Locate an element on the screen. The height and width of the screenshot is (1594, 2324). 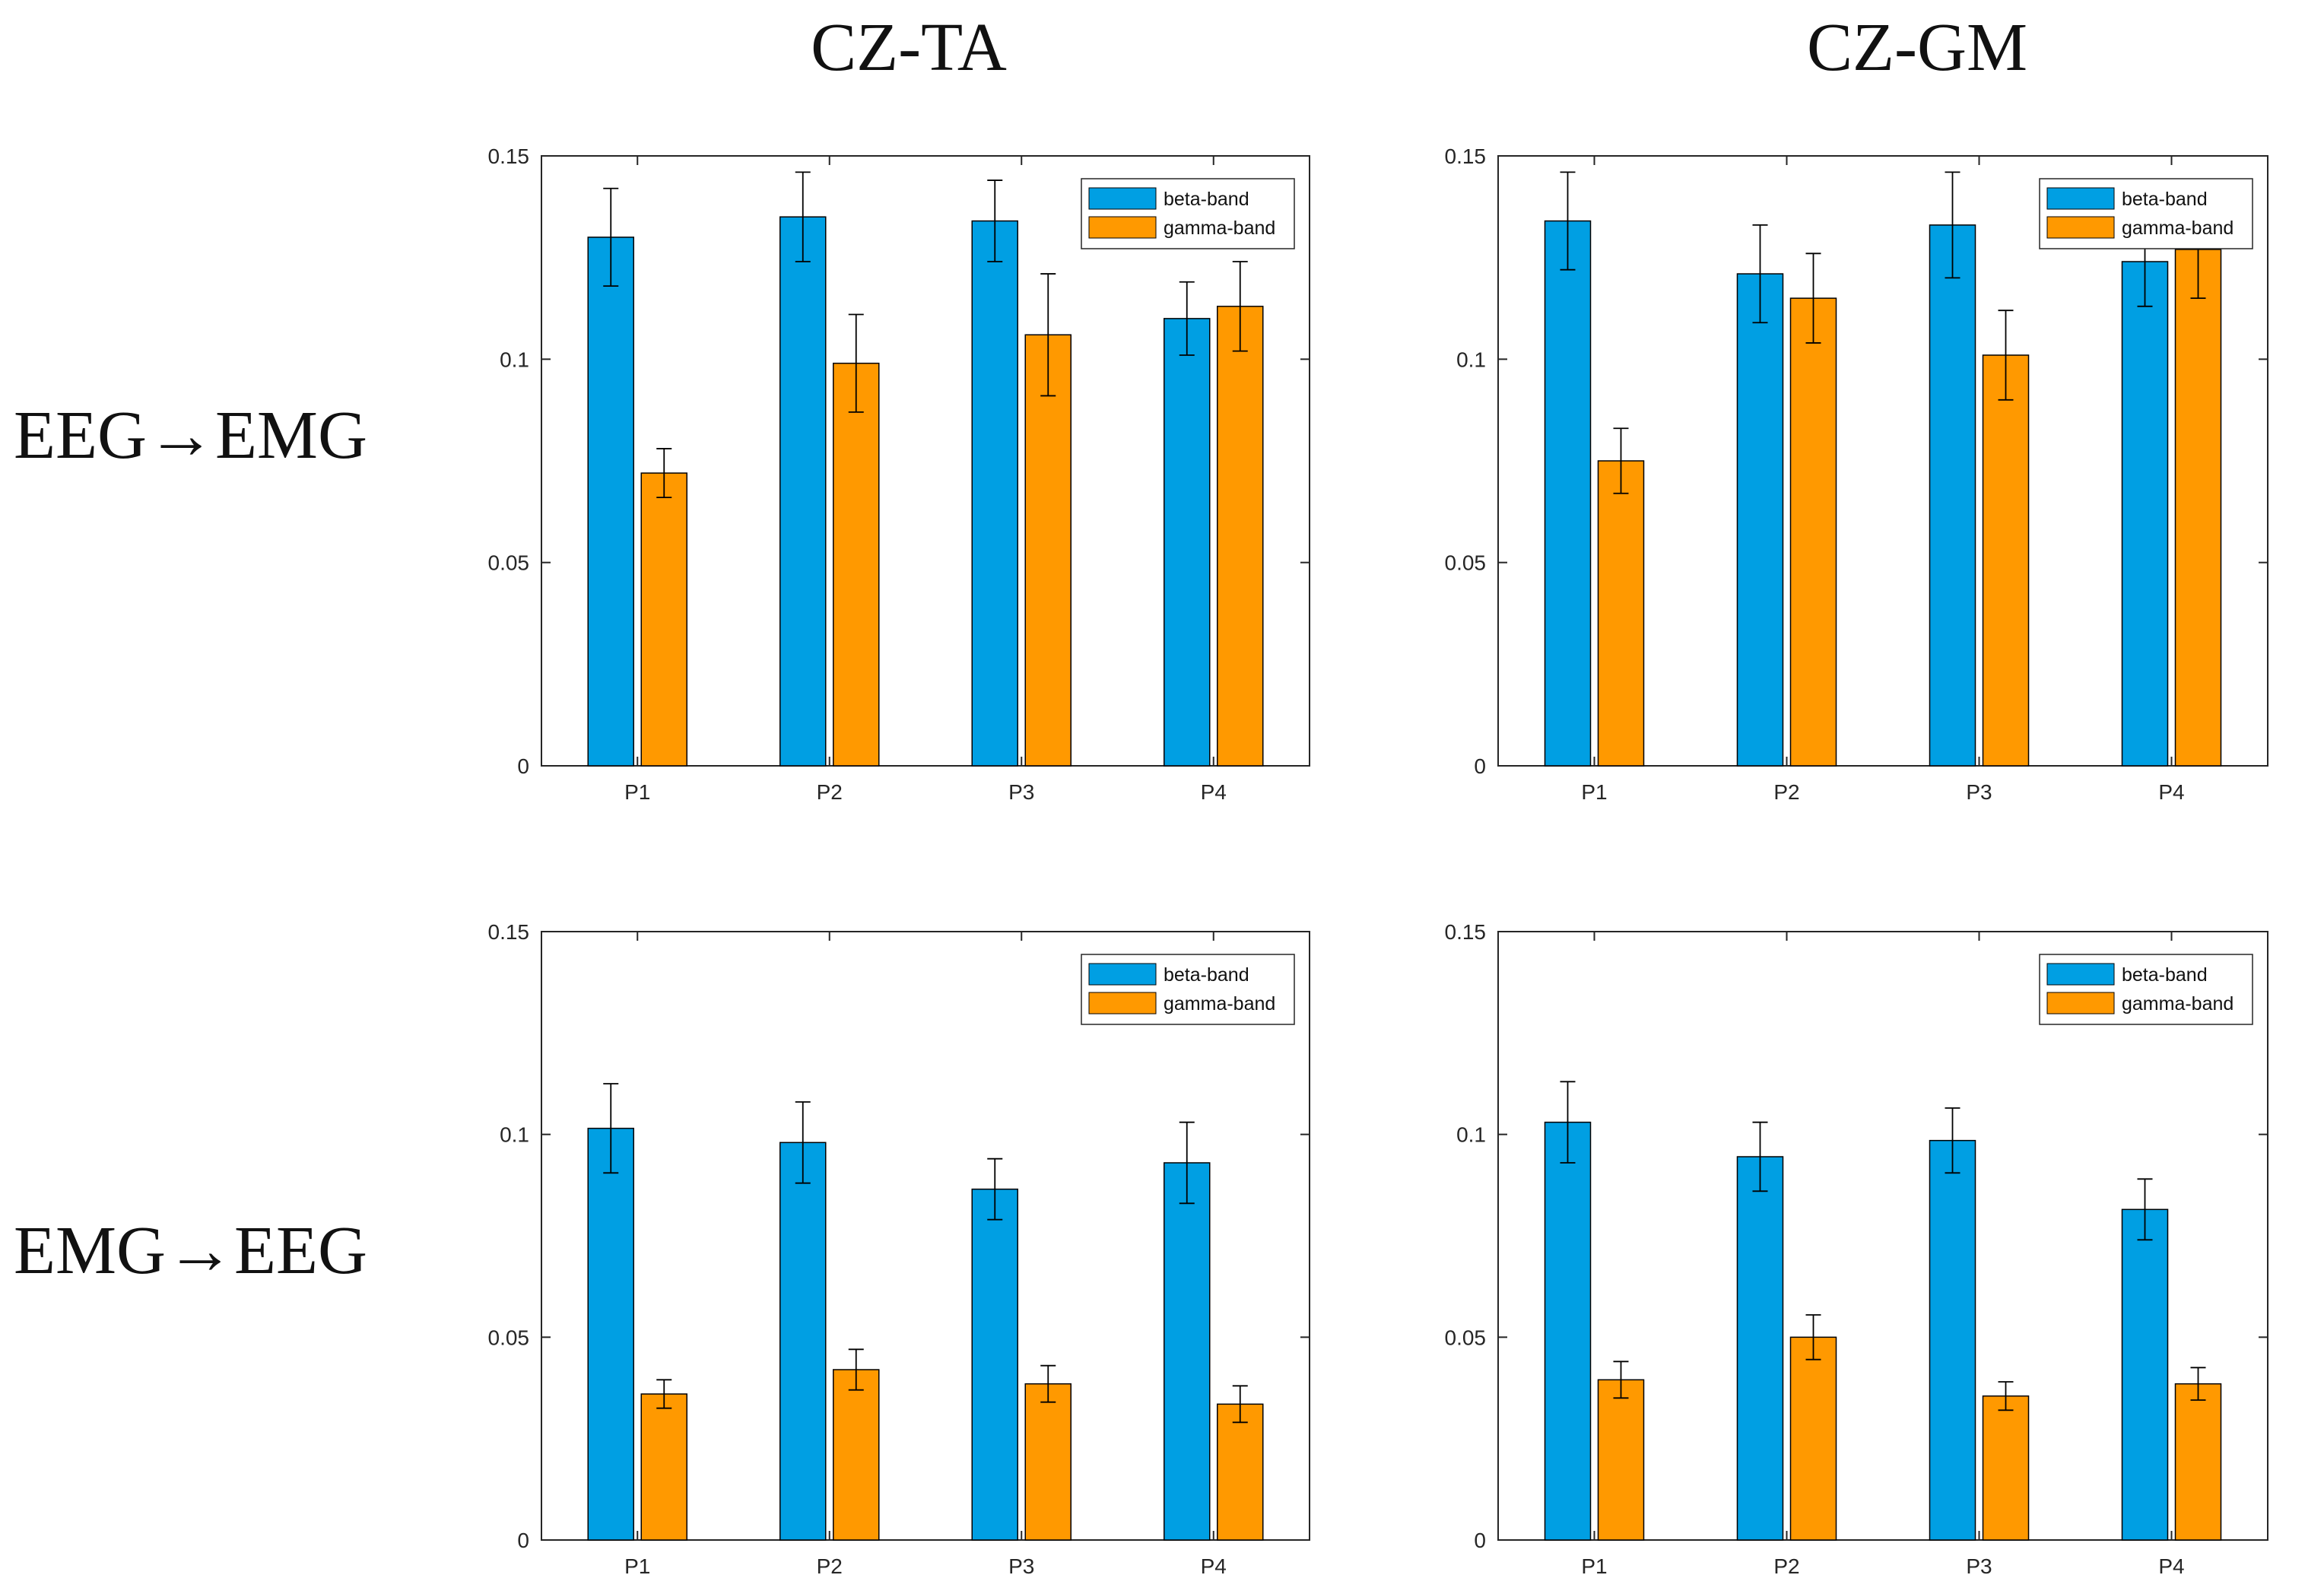
chart-panel-emg-eeg-cz-ta: 0 0.05 0.1 0.15 P1 P2 P3 P4 beta-band gamma-band is located at coordinates (899, 1249).